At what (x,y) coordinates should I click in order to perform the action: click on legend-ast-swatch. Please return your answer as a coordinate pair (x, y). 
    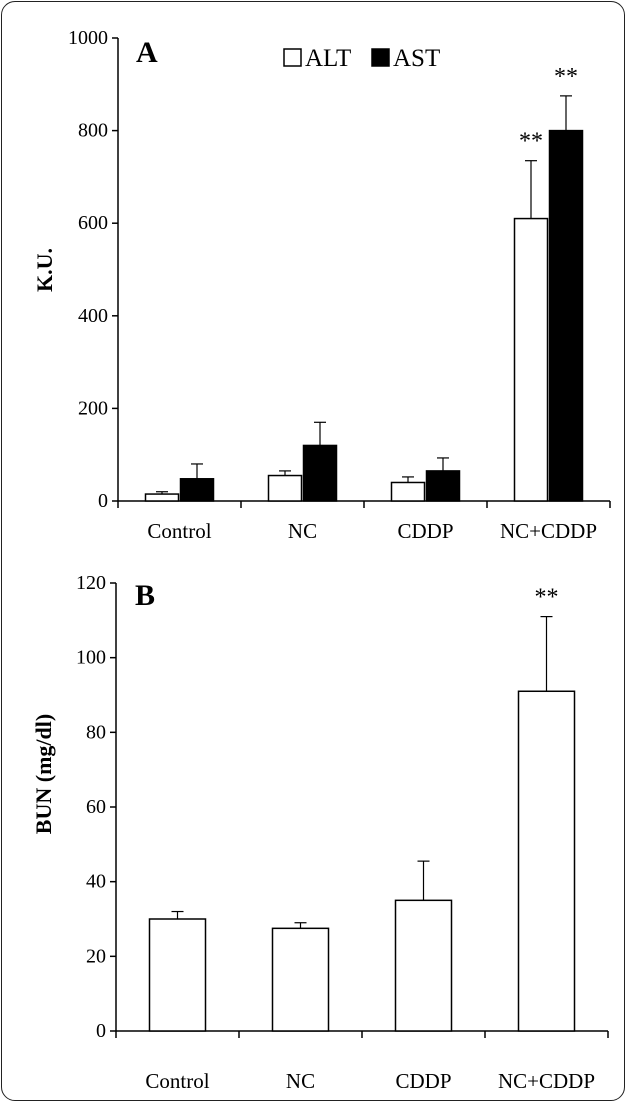
    Looking at the image, I should click on (380, 57).